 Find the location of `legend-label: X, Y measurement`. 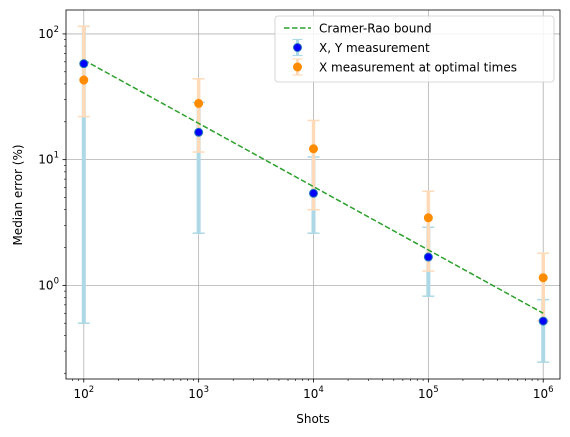

legend-label: X, Y measurement is located at coordinates (374, 48).